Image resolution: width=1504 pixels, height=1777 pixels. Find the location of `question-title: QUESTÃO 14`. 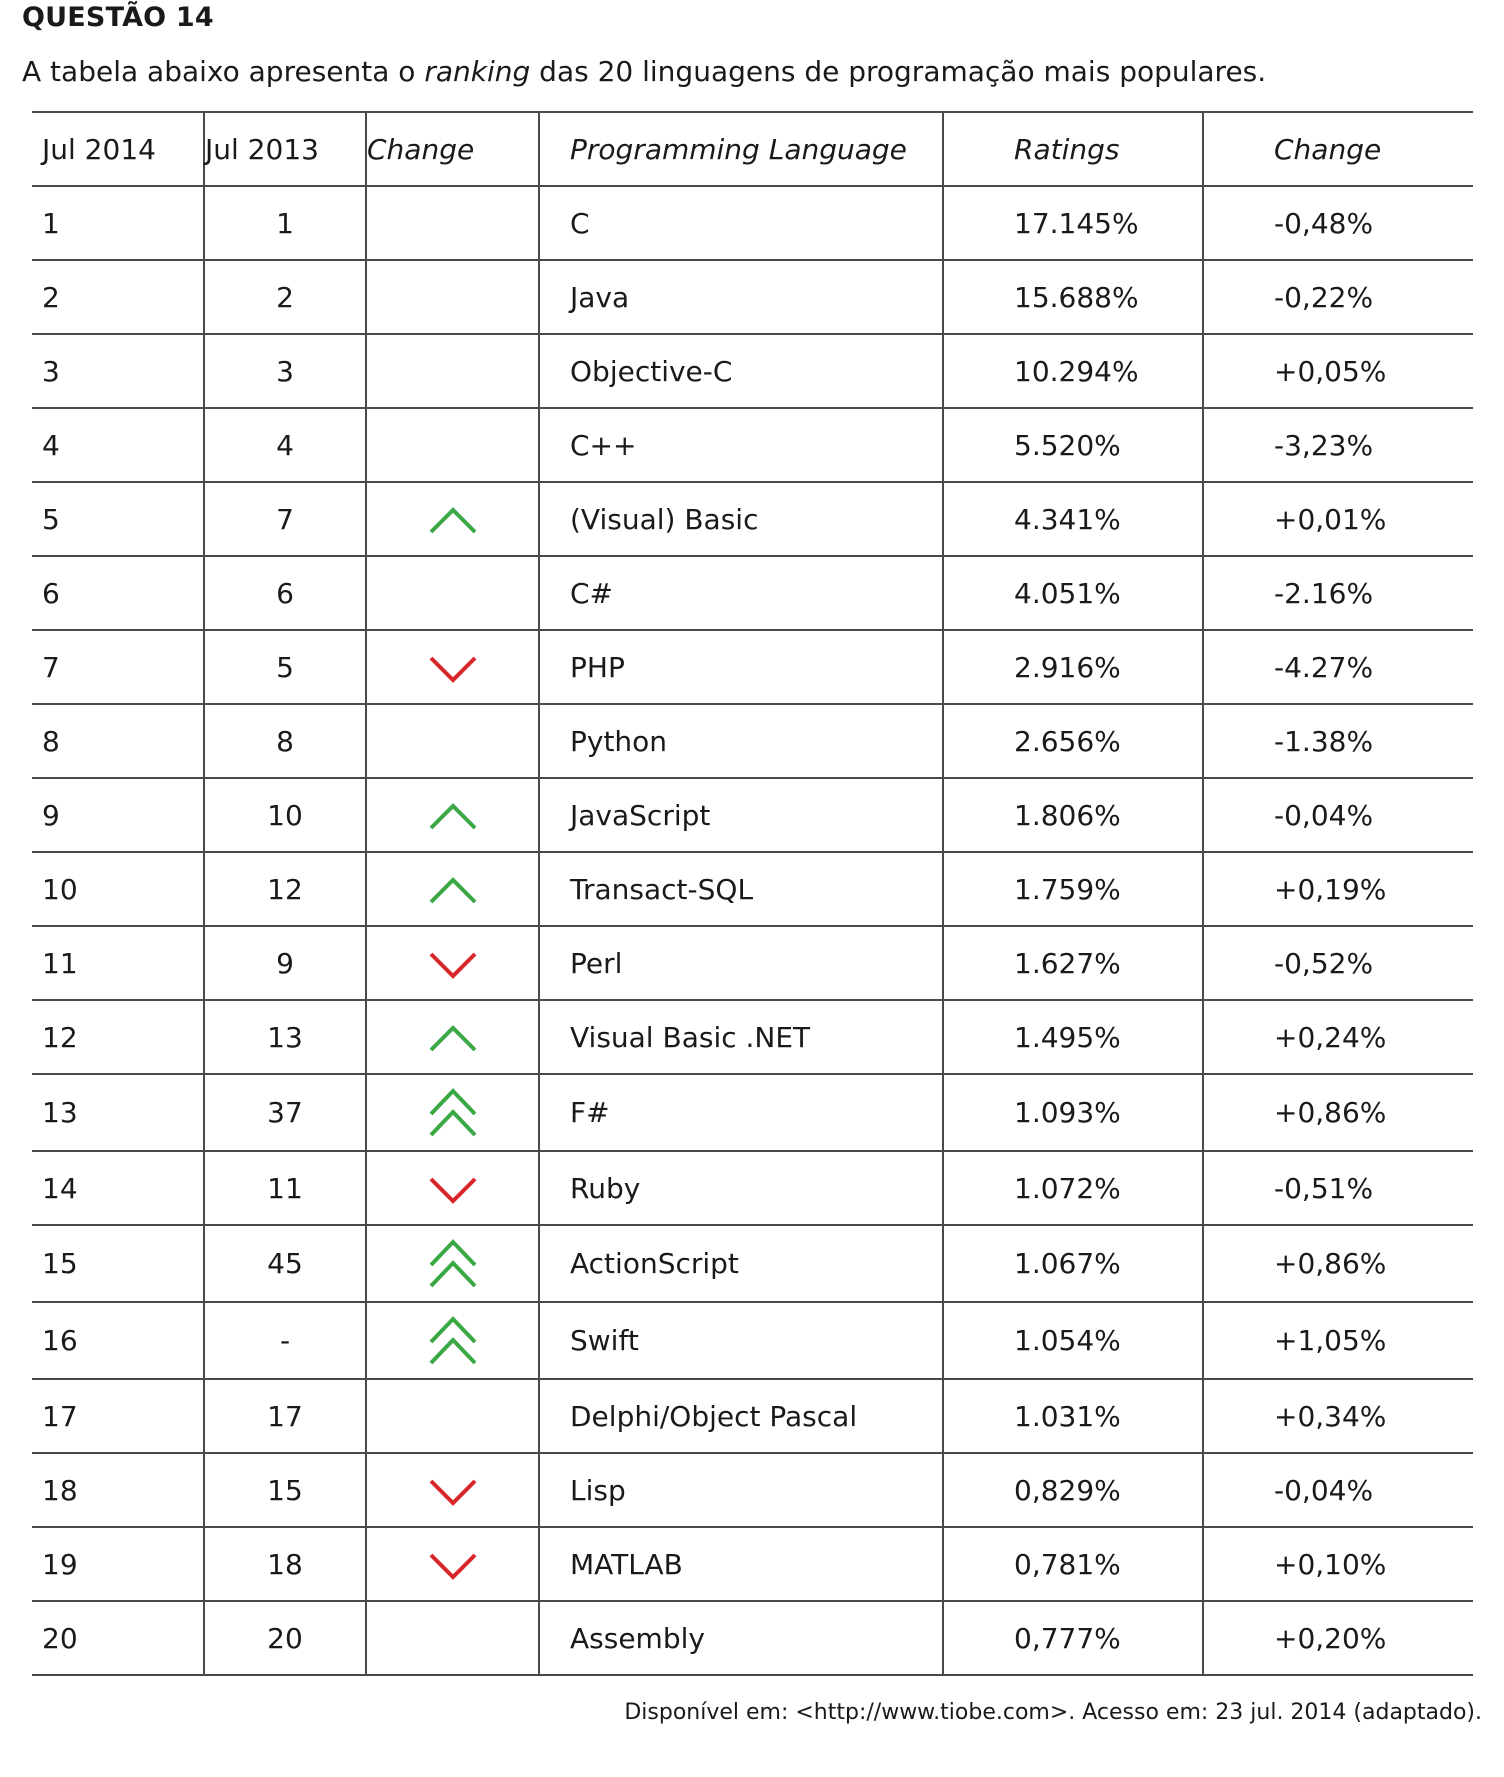

question-title: QUESTÃO 14 is located at coordinates (118, 17).